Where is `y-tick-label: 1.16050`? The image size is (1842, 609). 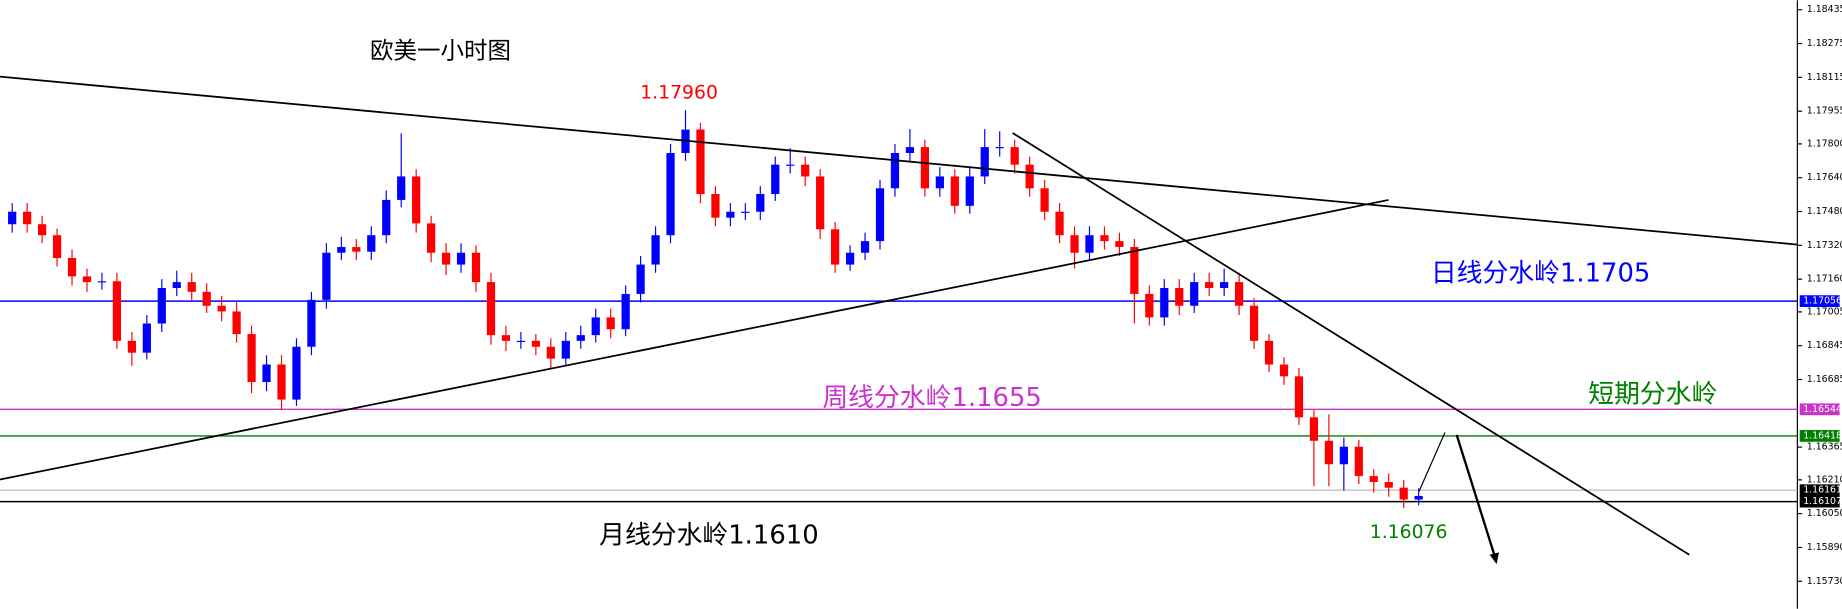 y-tick-label: 1.16050 is located at coordinates (1824, 513).